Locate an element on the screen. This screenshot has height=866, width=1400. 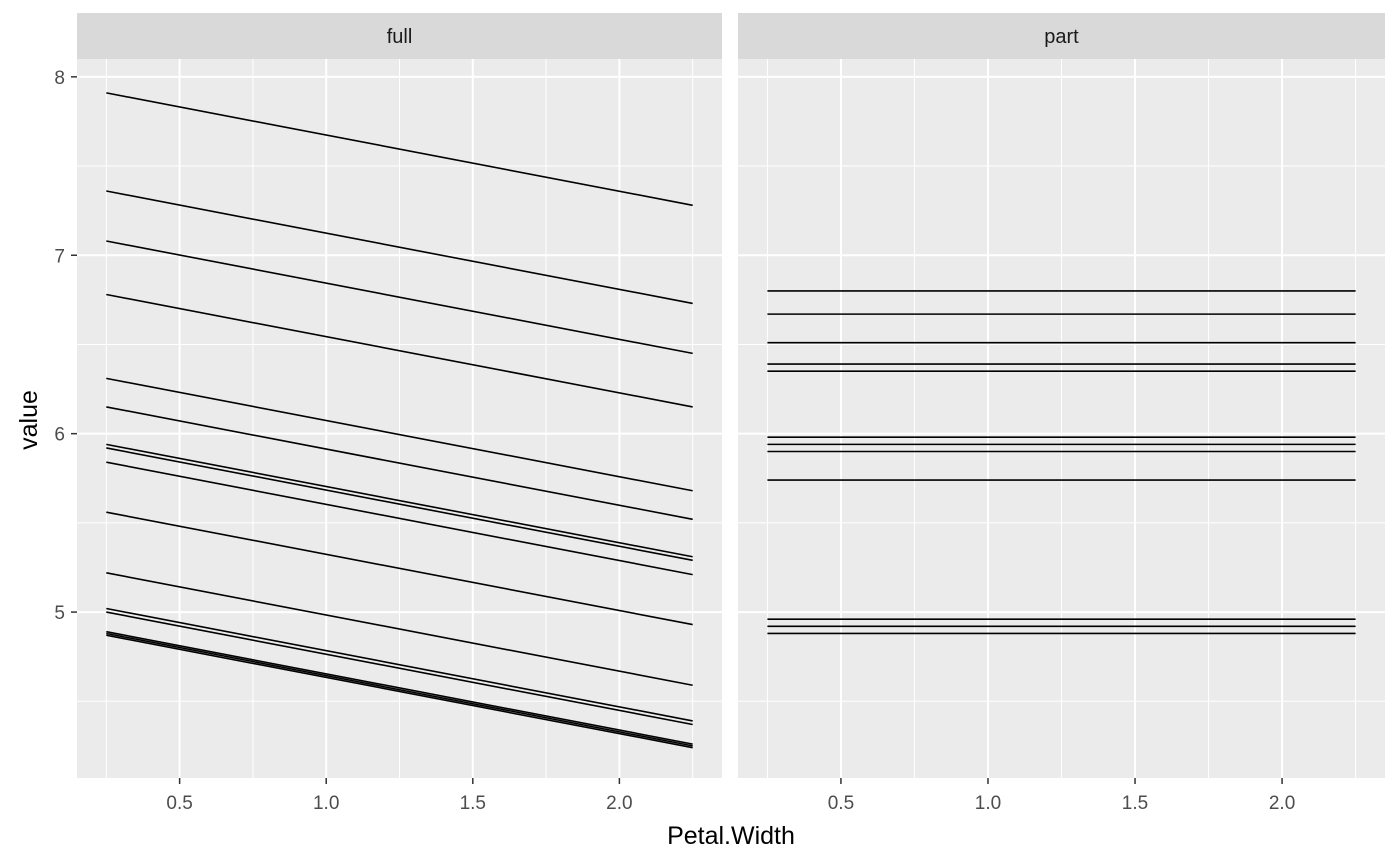
strip-label-part: part is located at coordinates (1061, 37).